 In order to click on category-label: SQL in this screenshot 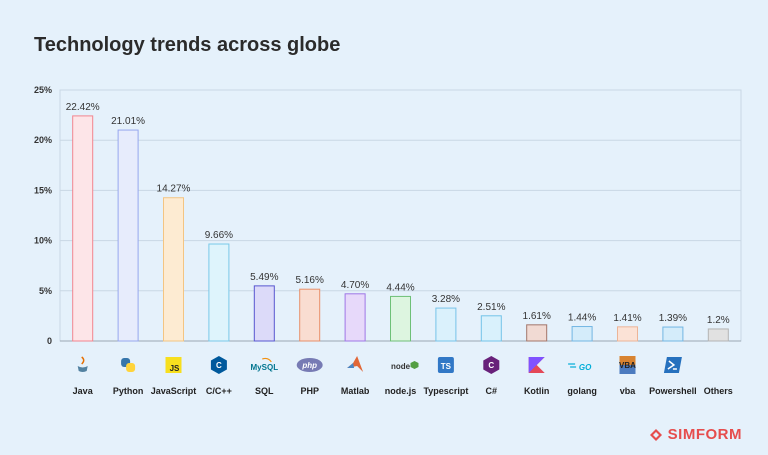, I will do `click(264, 391)`.